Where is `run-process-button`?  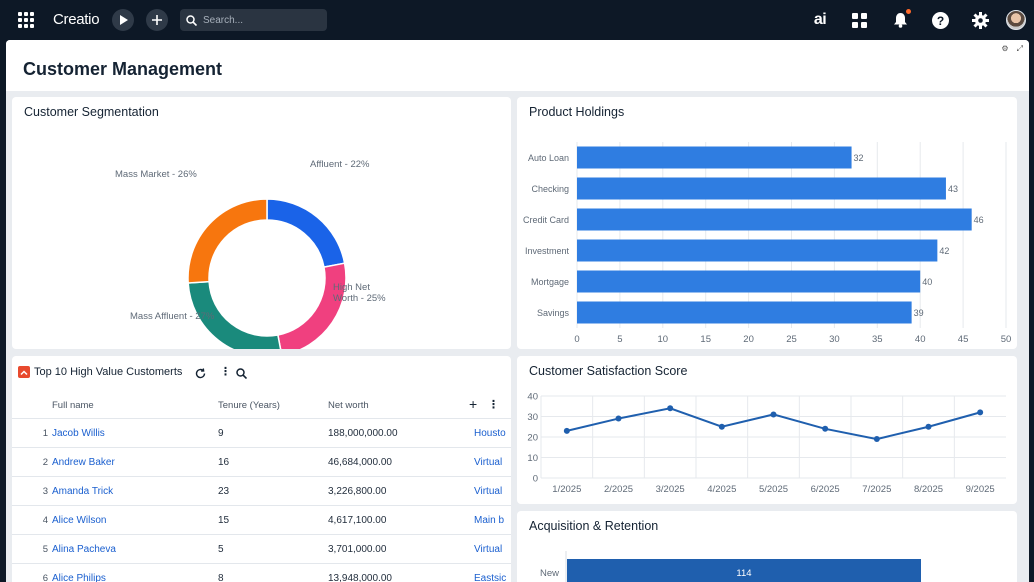 run-process-button is located at coordinates (123, 20).